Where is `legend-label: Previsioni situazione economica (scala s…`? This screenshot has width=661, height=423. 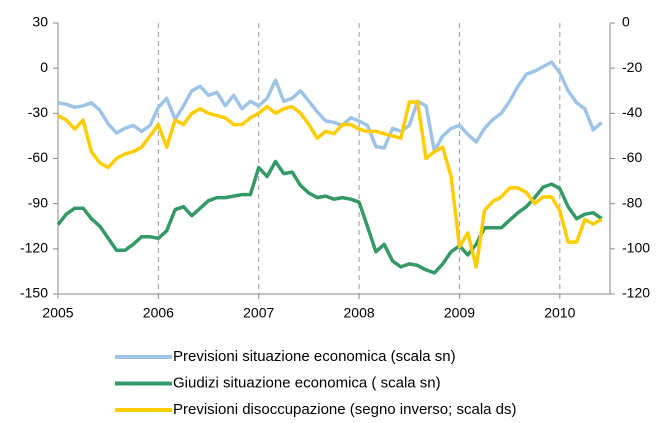
legend-label: Previsioni situazione economica (scala s… is located at coordinates (314, 356).